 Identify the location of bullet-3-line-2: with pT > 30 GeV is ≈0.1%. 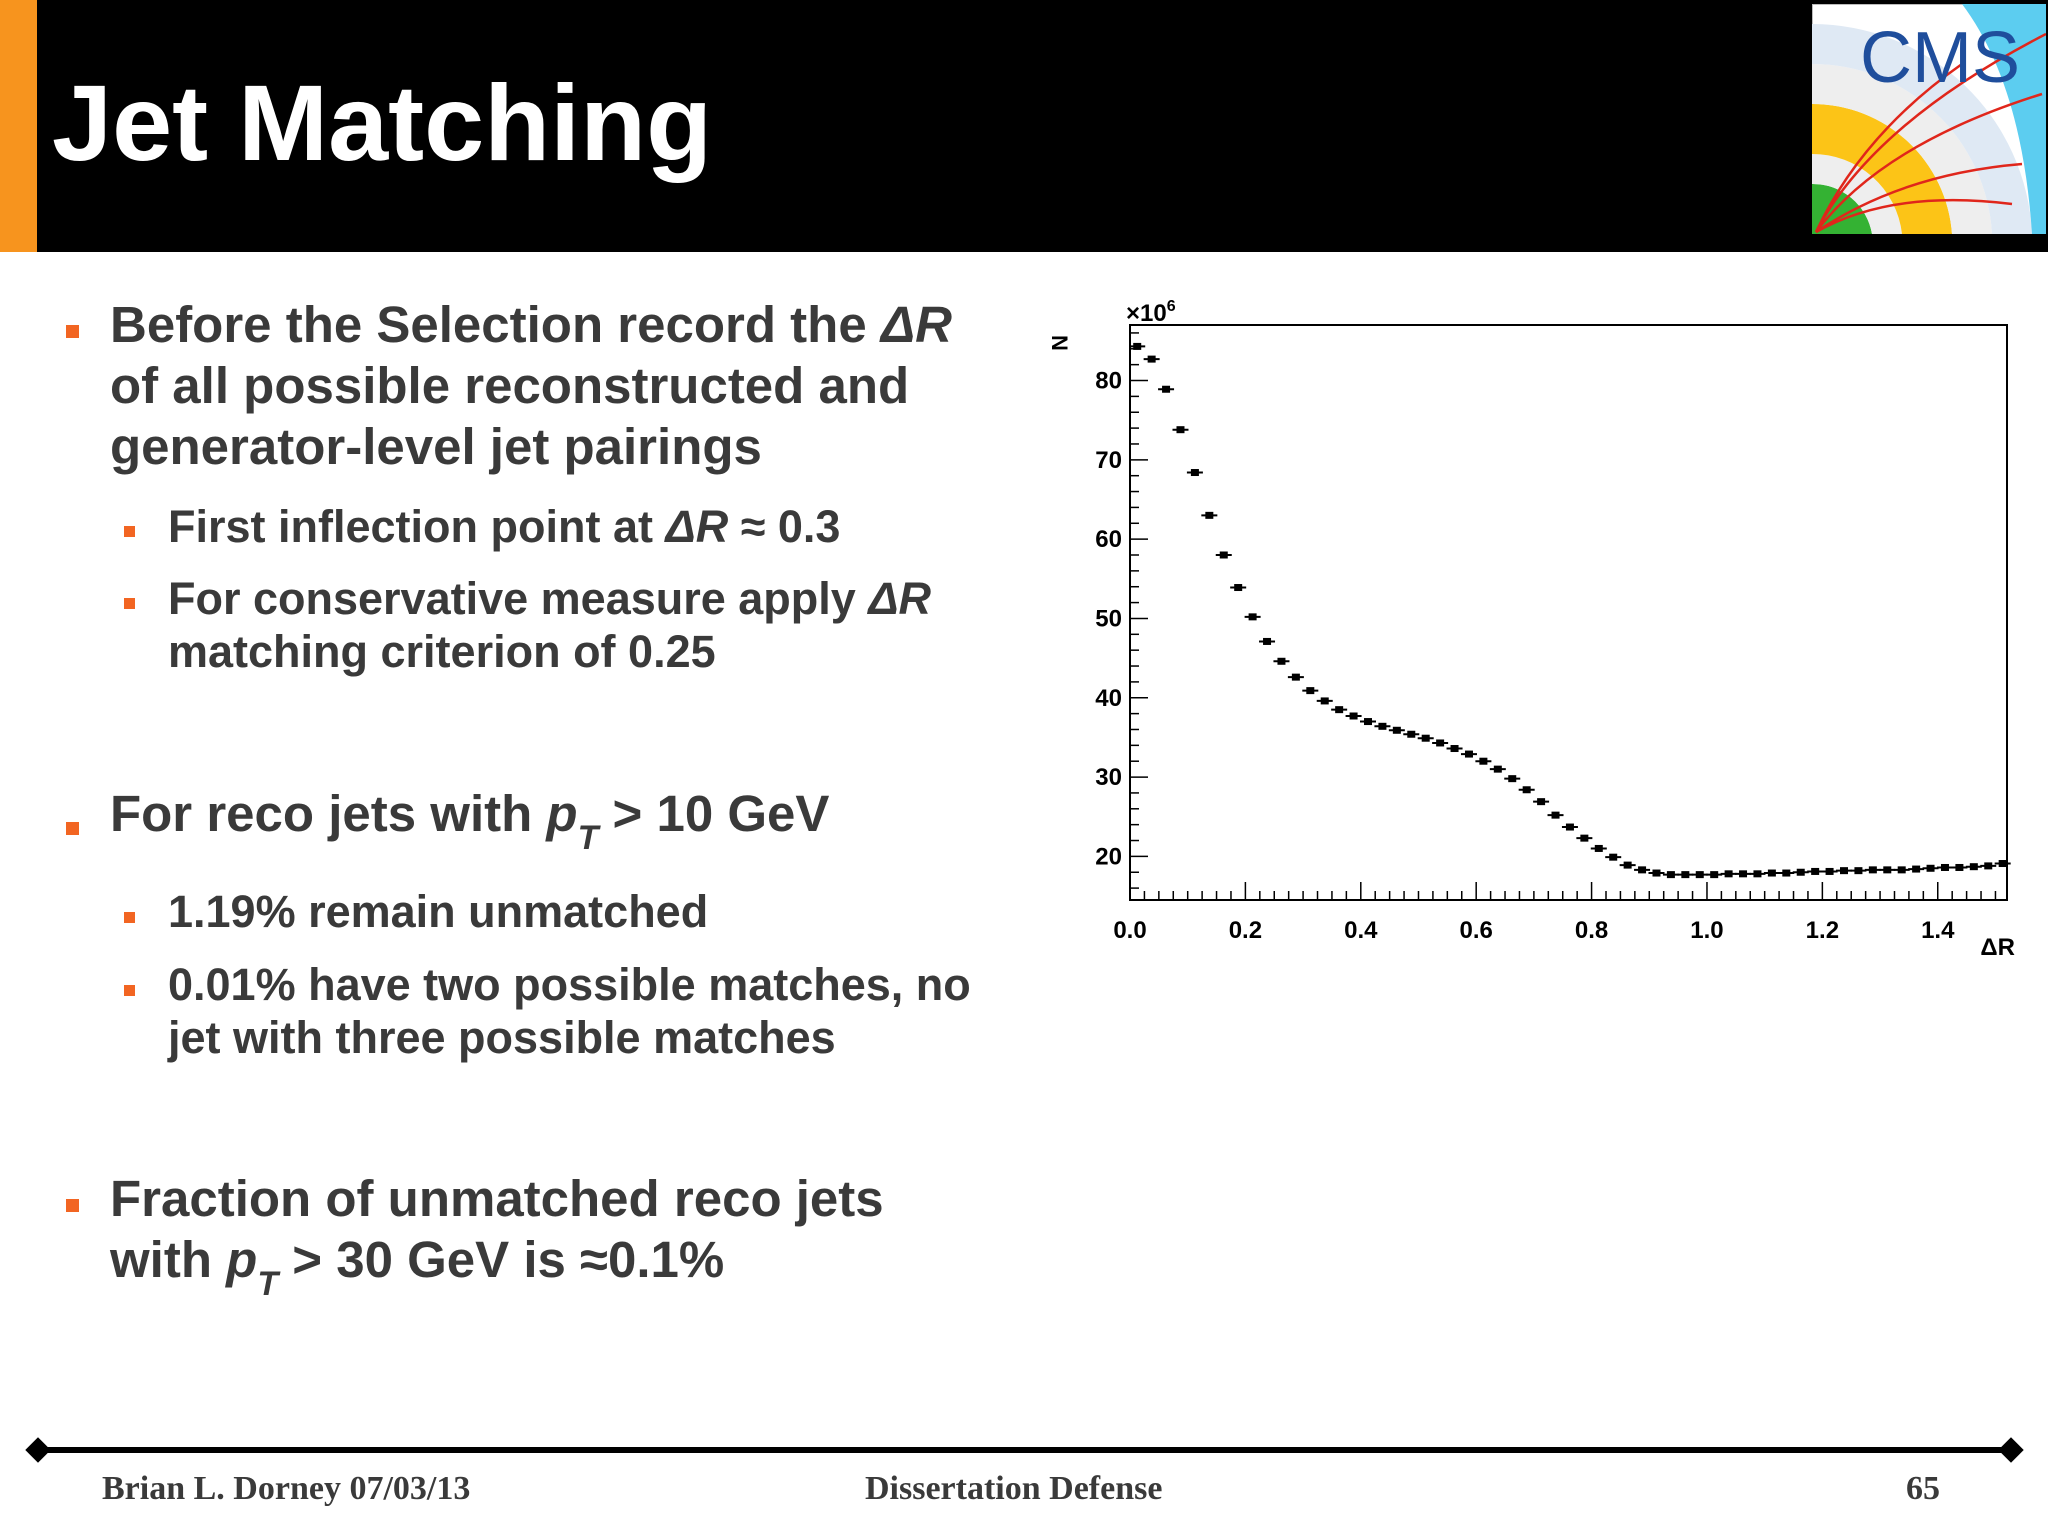
(417, 1272).